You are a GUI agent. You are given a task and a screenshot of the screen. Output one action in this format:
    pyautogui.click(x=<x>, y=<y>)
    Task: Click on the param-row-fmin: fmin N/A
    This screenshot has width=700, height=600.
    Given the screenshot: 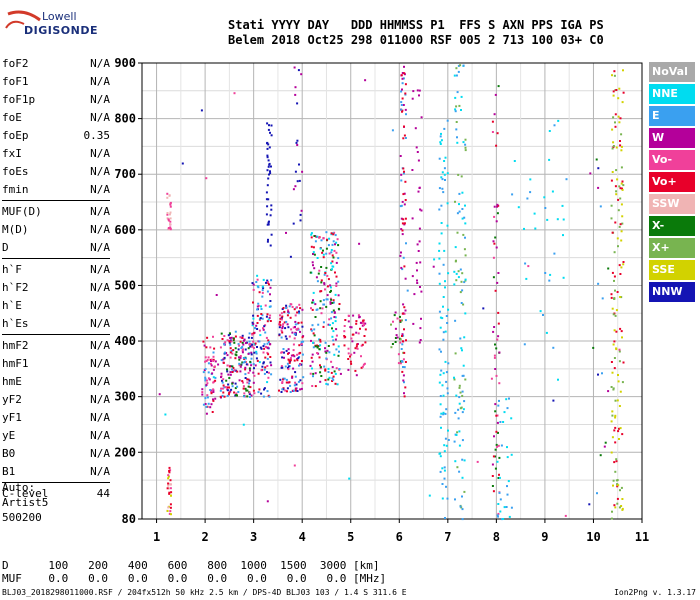 What is the action you would take?
    pyautogui.click(x=56, y=190)
    